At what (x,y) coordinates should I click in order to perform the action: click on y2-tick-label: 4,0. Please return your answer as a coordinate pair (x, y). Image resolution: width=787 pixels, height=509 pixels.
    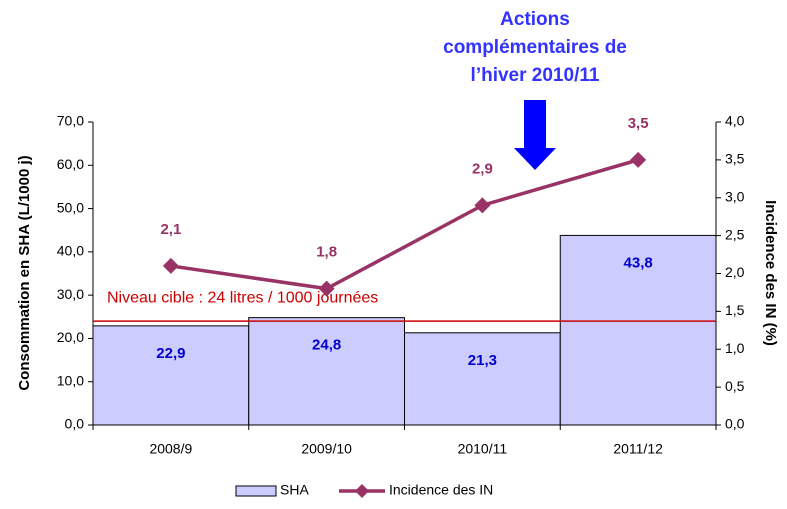
    Looking at the image, I should click on (735, 121).